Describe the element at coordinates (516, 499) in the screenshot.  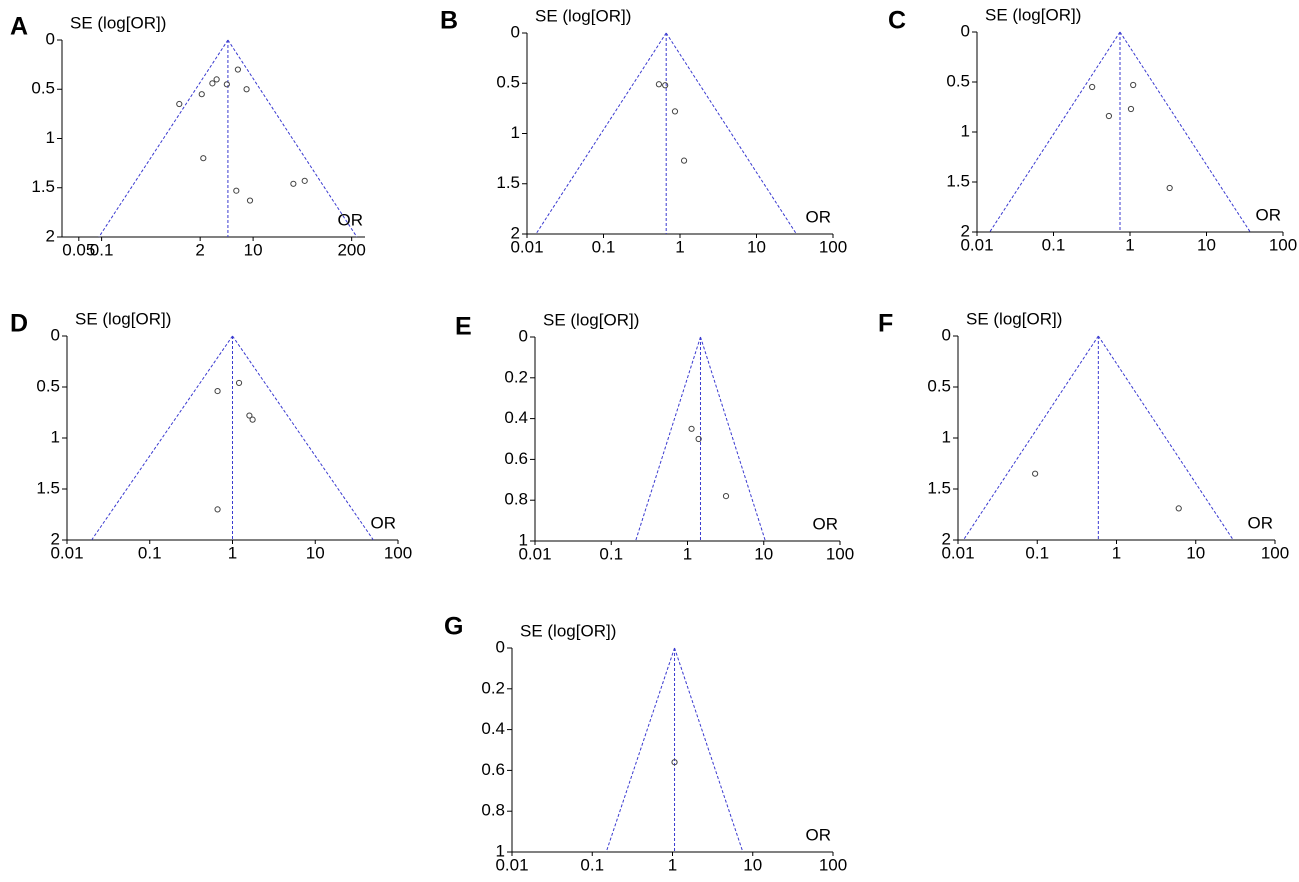
I see `y-tick-label: 0.8` at that location.